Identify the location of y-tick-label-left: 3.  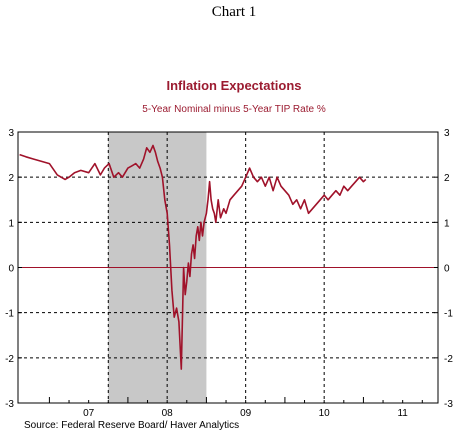
(11, 133).